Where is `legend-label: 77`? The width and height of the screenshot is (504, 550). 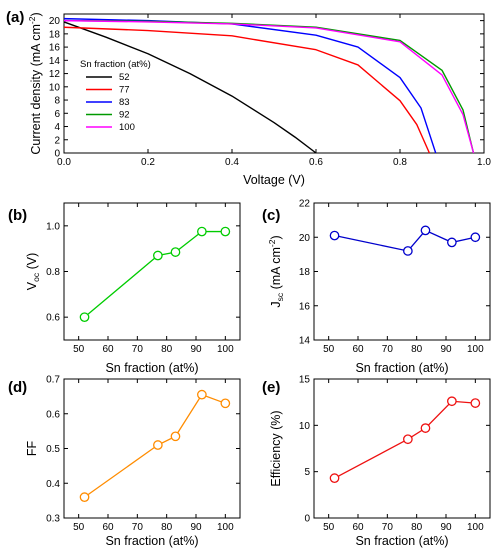
legend-label: 77 is located at coordinates (124, 90).